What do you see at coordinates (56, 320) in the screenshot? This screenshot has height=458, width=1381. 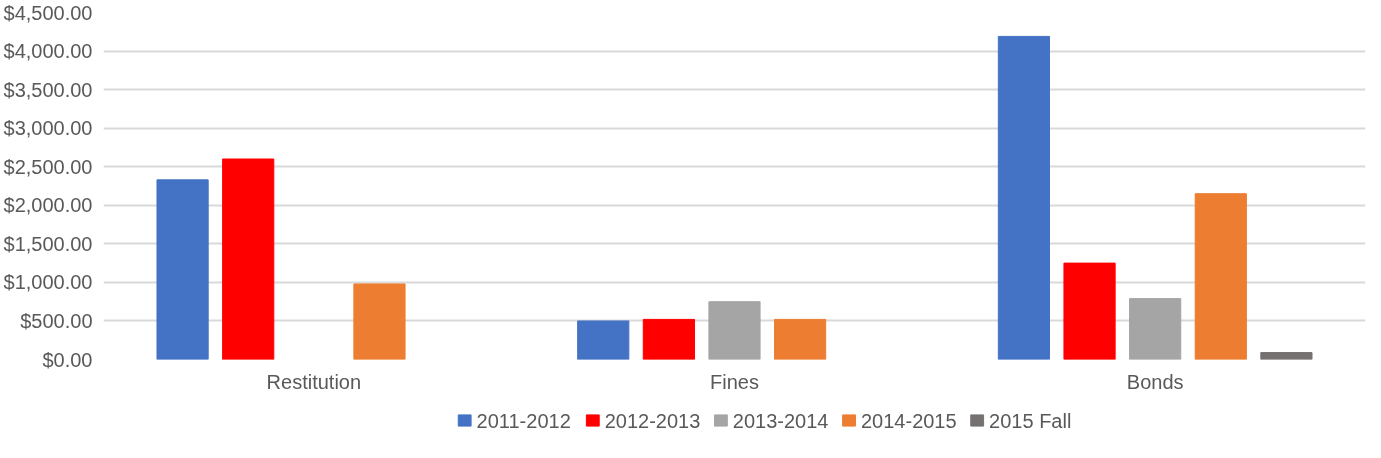 I see `y-tick-label: $500.00` at bounding box center [56, 320].